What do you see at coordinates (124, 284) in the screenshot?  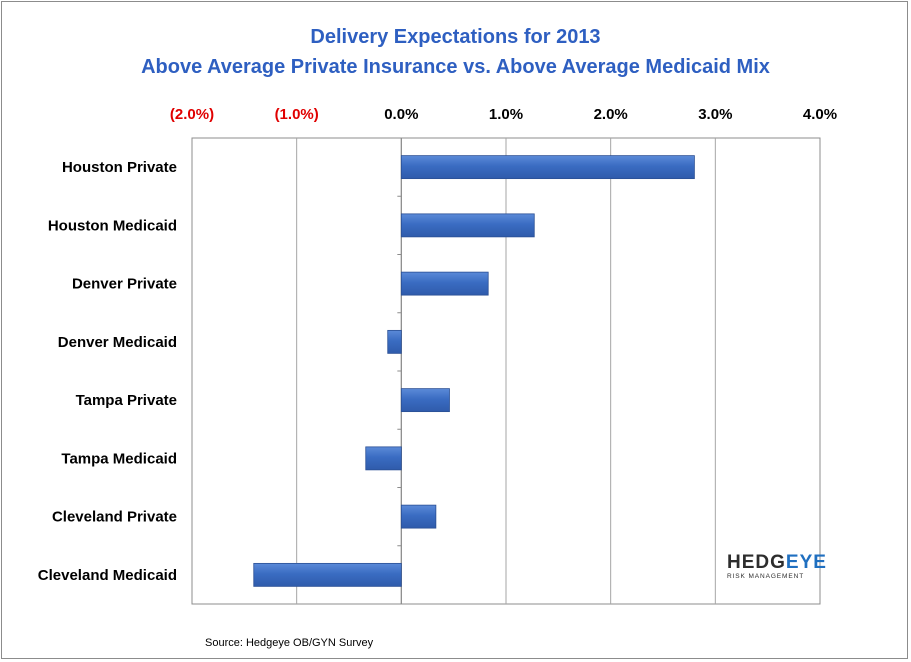 I see `category-label: Denver Private` at bounding box center [124, 284].